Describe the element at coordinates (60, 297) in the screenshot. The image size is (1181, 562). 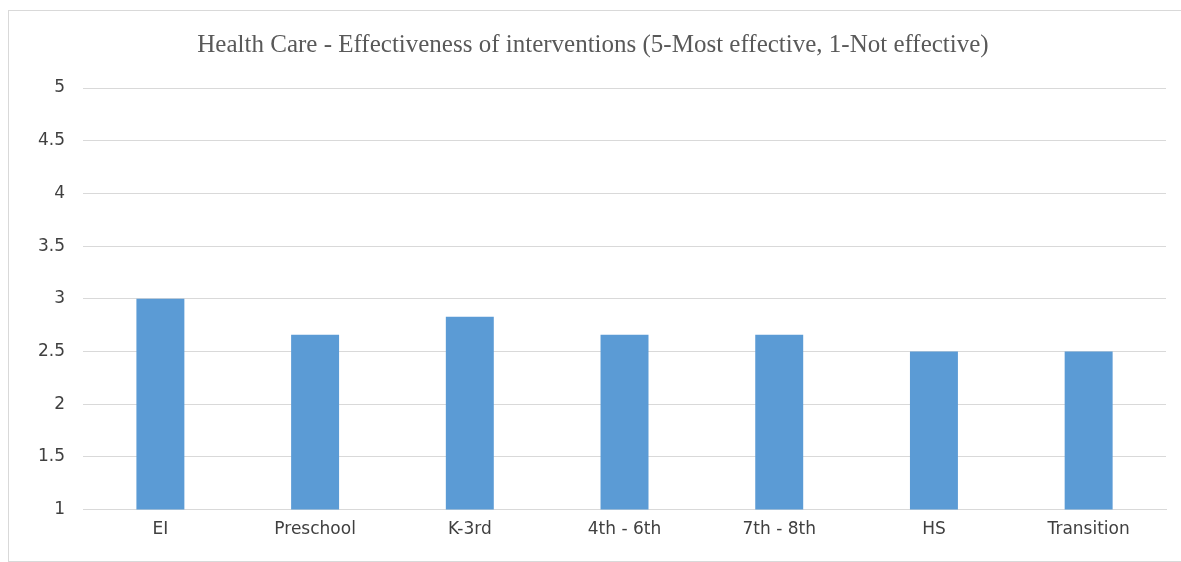
I see `y-tick-label: 3` at that location.